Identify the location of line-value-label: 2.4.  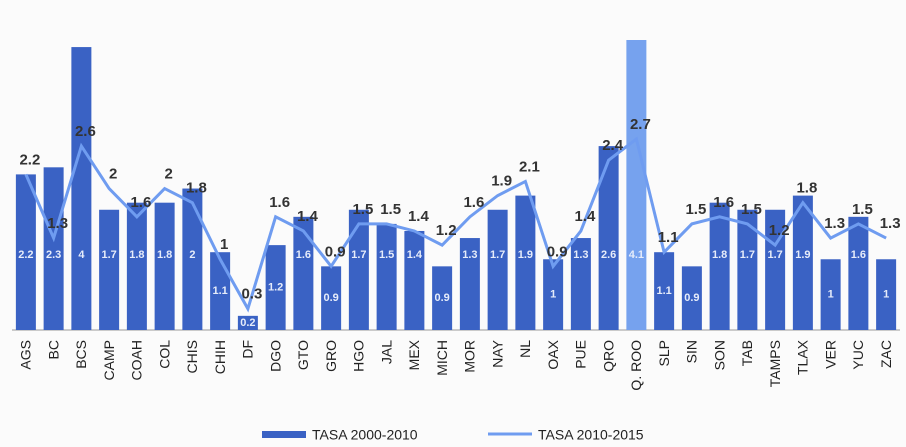
(613, 145).